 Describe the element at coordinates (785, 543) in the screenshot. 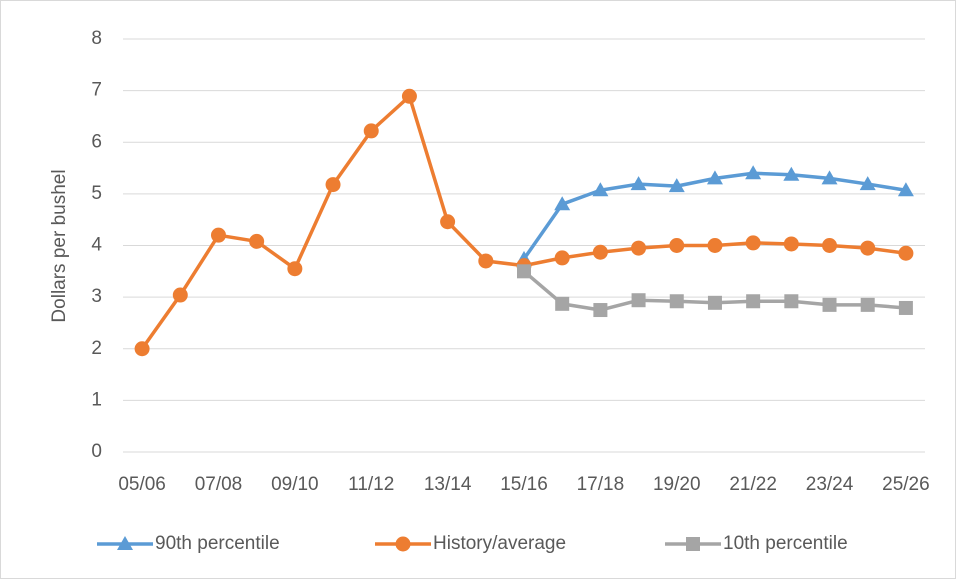

I see `legend-label: 10th percentile` at that location.